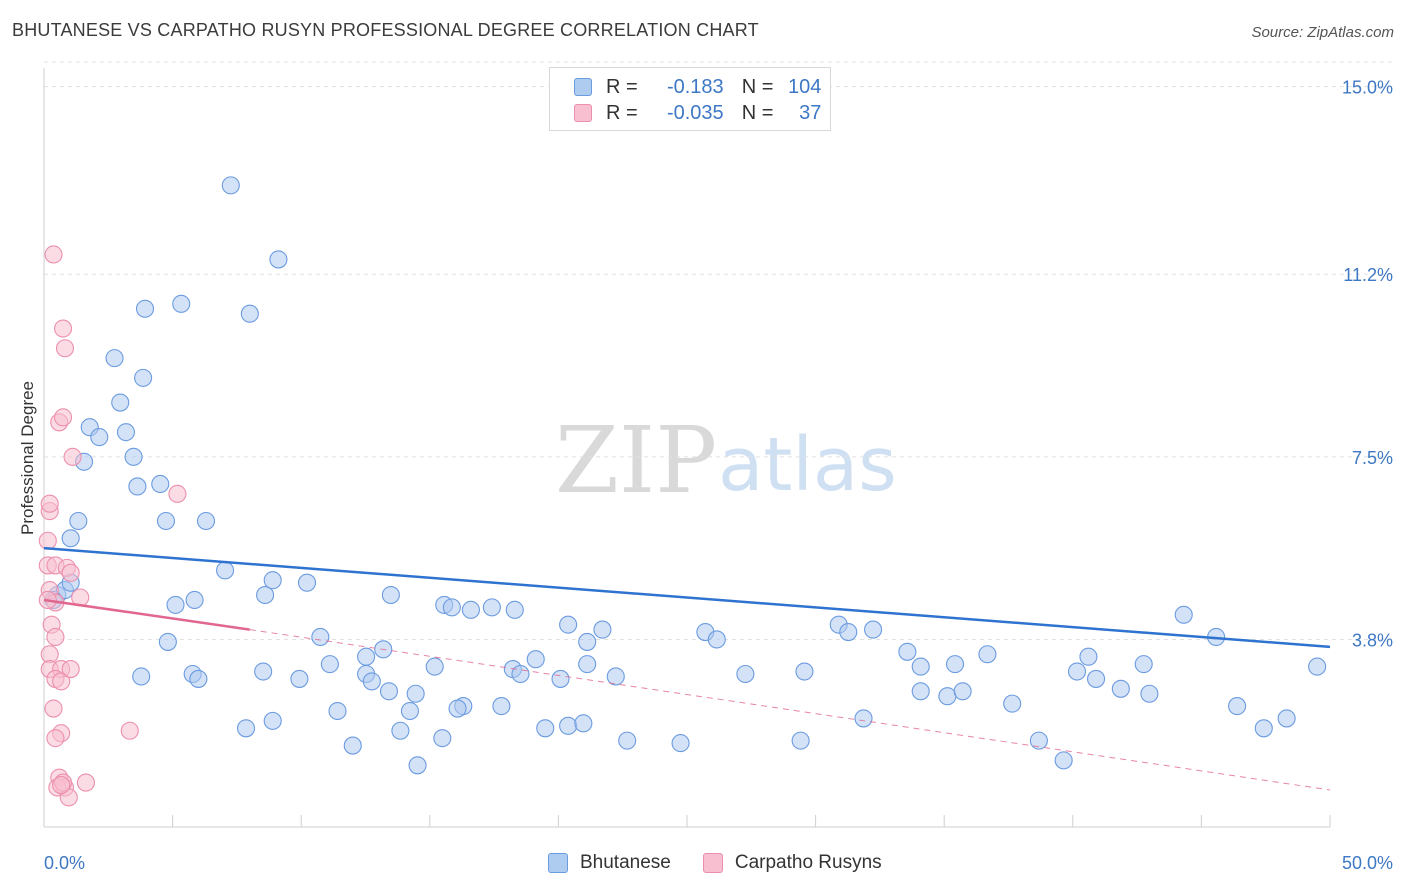  Describe the element at coordinates (687, 597) in the screenshot. I see `bhutanese-trend-line` at that location.